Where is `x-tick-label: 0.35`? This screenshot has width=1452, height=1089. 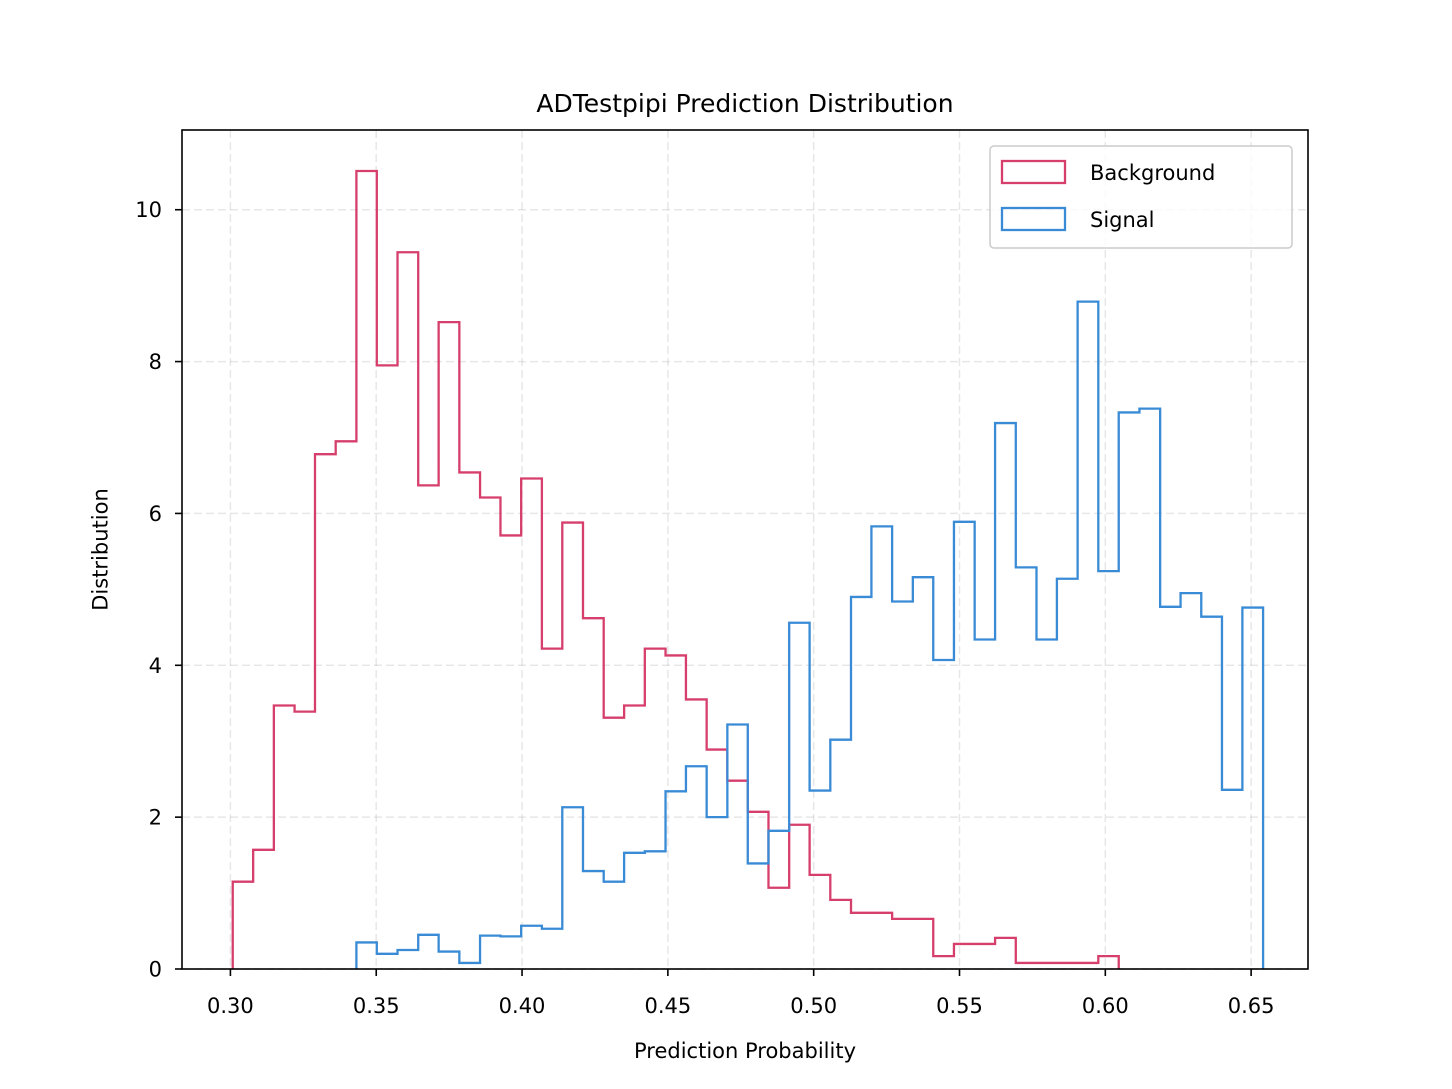
x-tick-label: 0.35 is located at coordinates (376, 1006).